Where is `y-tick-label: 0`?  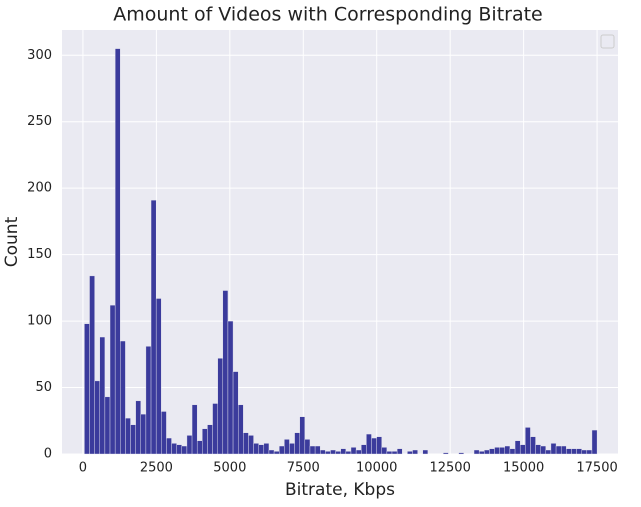 y-tick-label: 0 is located at coordinates (48, 454).